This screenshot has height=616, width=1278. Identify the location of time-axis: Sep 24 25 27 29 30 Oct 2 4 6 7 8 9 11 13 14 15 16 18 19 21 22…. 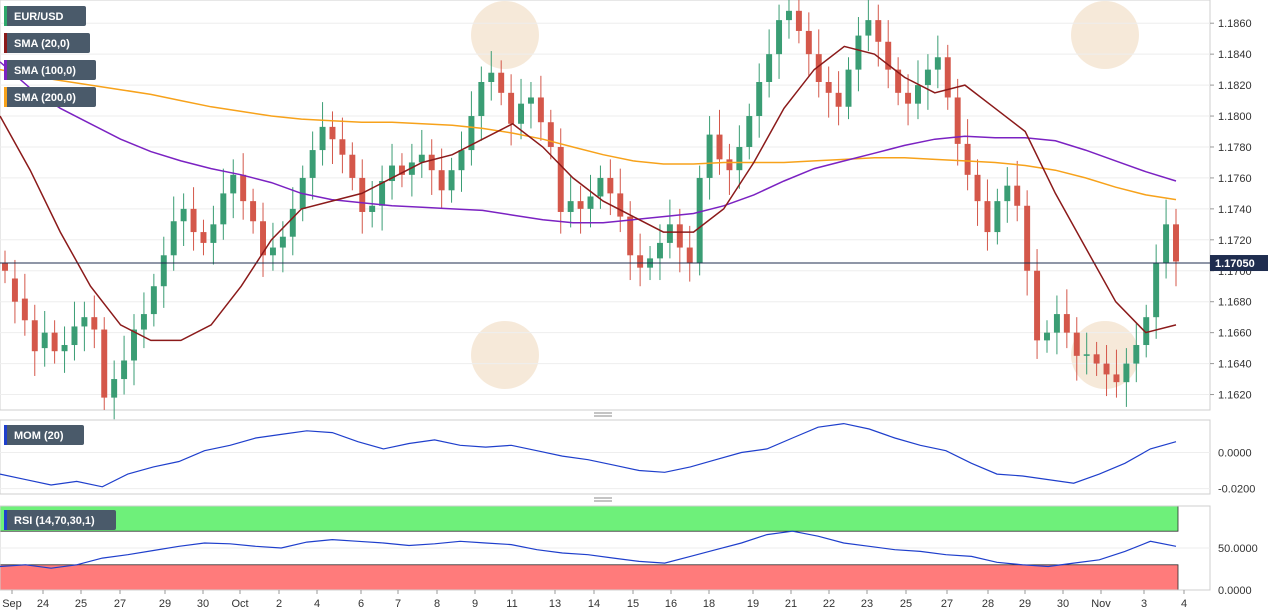
(605, 599).